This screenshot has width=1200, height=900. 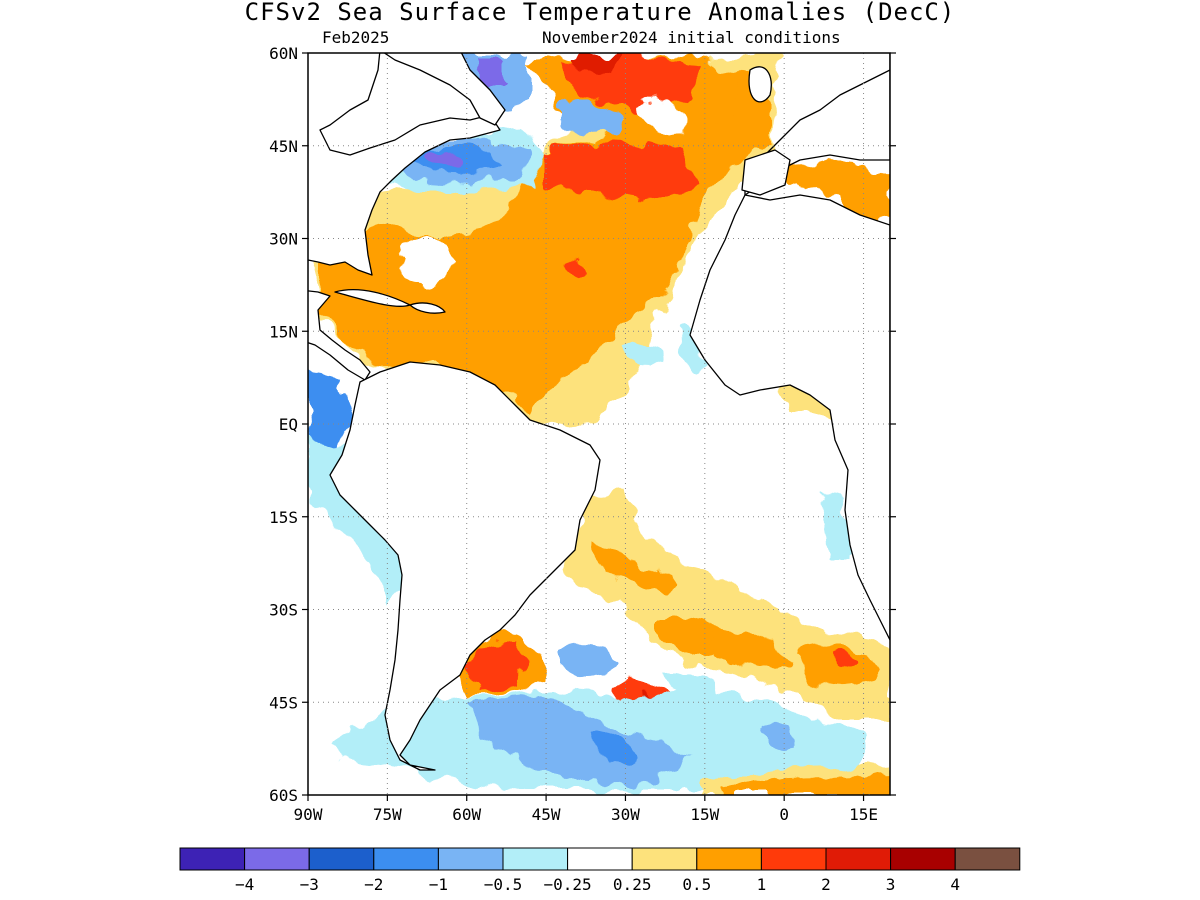 What do you see at coordinates (503, 884) in the screenshot?
I see `colorbar-label: −0.5` at bounding box center [503, 884].